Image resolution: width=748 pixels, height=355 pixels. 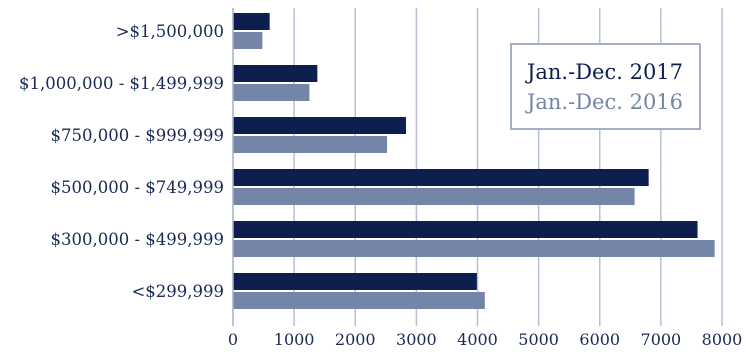 What do you see at coordinates (248, 40) in the screenshot?
I see `bar-series1-cat0` at bounding box center [248, 40].